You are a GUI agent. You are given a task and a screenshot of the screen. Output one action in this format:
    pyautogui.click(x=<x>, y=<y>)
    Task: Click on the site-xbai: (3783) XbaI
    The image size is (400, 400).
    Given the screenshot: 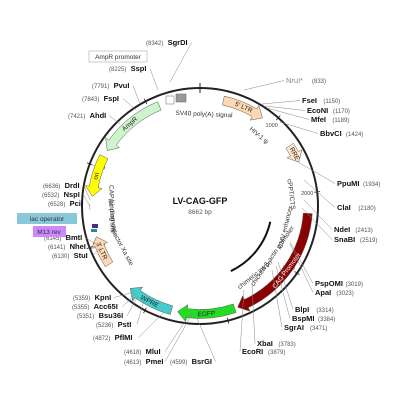 What is the action you would take?
    pyautogui.click(x=273, y=315)
    